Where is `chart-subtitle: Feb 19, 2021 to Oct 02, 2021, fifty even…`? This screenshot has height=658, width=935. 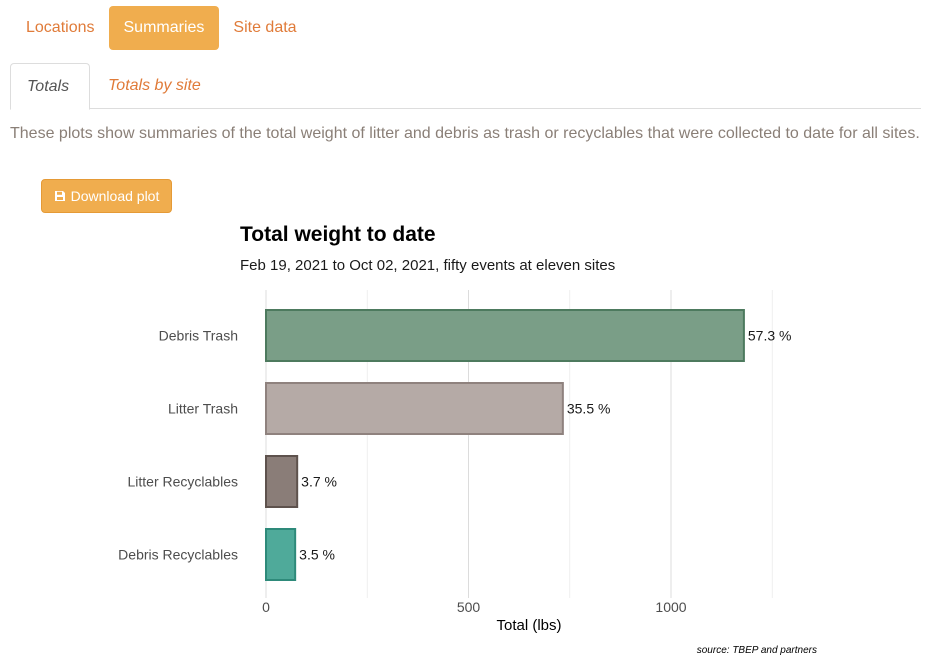
chart-subtitle: Feb 19, 2021 to Oct 02, 2021, fifty even… is located at coordinates (427, 265).